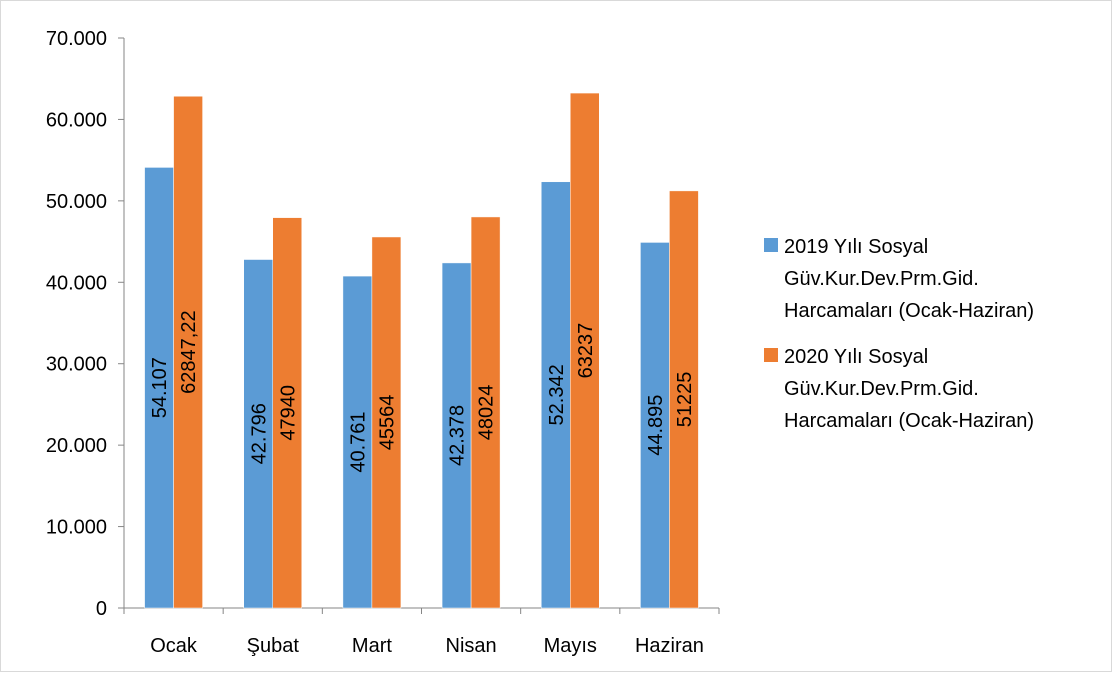  What do you see at coordinates (76, 120) in the screenshot?
I see `y-tick-label: 60.000` at bounding box center [76, 120].